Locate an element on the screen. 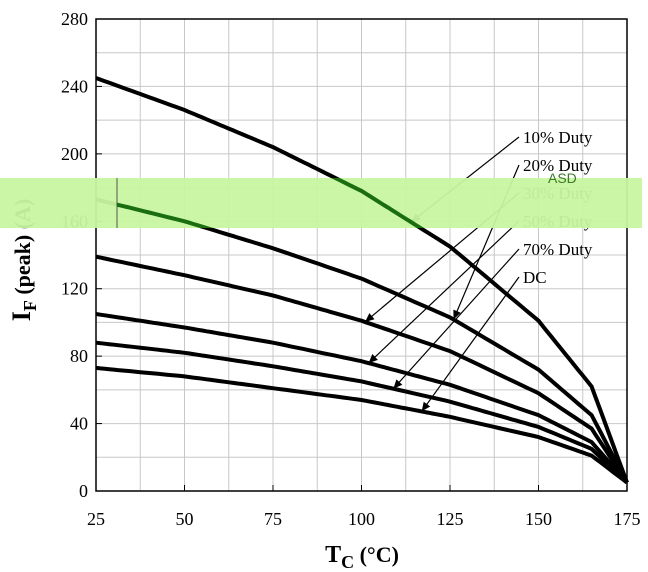 The image size is (648, 572). x-tick-label: 75 is located at coordinates (273, 519).